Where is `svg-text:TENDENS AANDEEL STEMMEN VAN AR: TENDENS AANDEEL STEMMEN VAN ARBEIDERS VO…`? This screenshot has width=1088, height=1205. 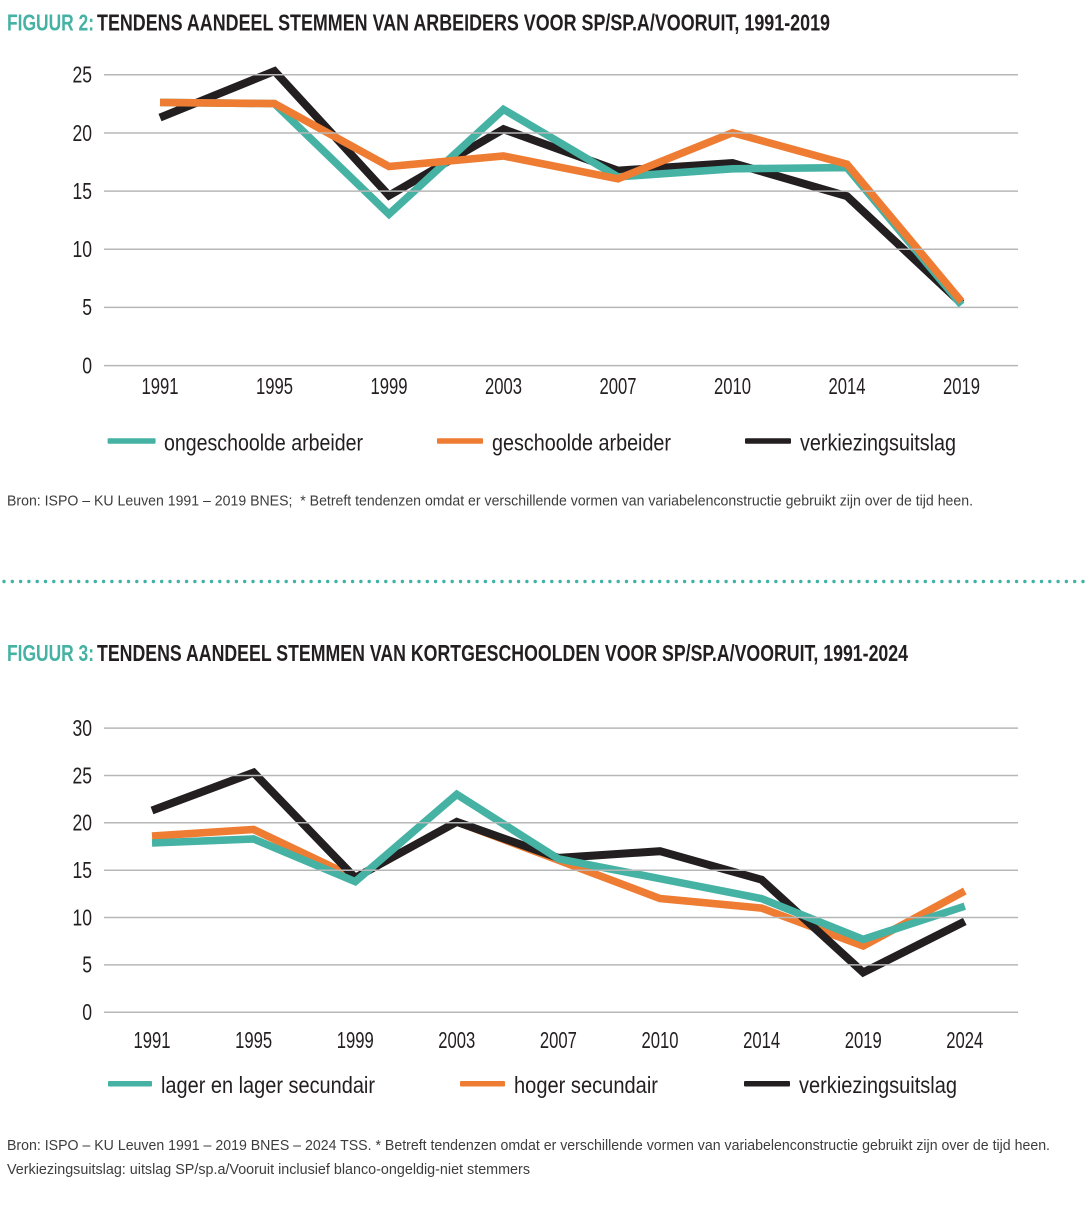 svg-text:TENDENS AANDEEL STEMMEN VAN AR: TENDENS AANDEEL STEMMEN VAN ARBEIDERS VO… is located at coordinates (463, 23).